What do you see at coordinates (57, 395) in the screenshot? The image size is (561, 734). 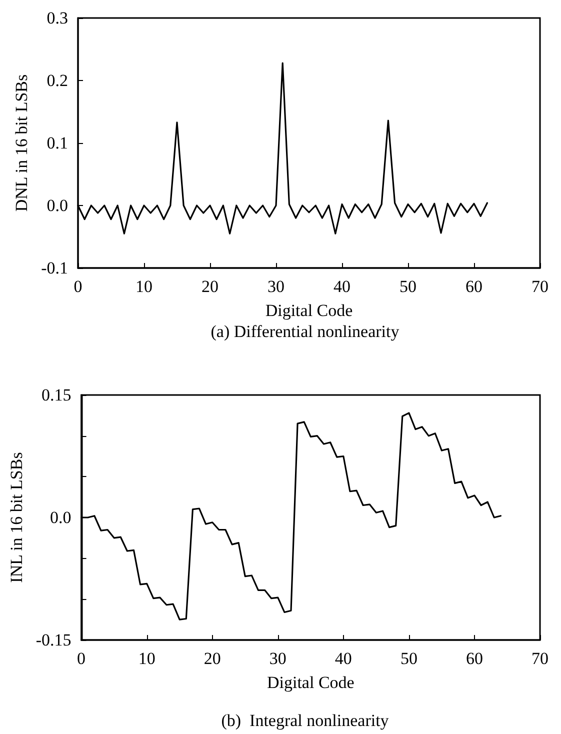 I see `y-tick-label: 0.15` at bounding box center [57, 395].